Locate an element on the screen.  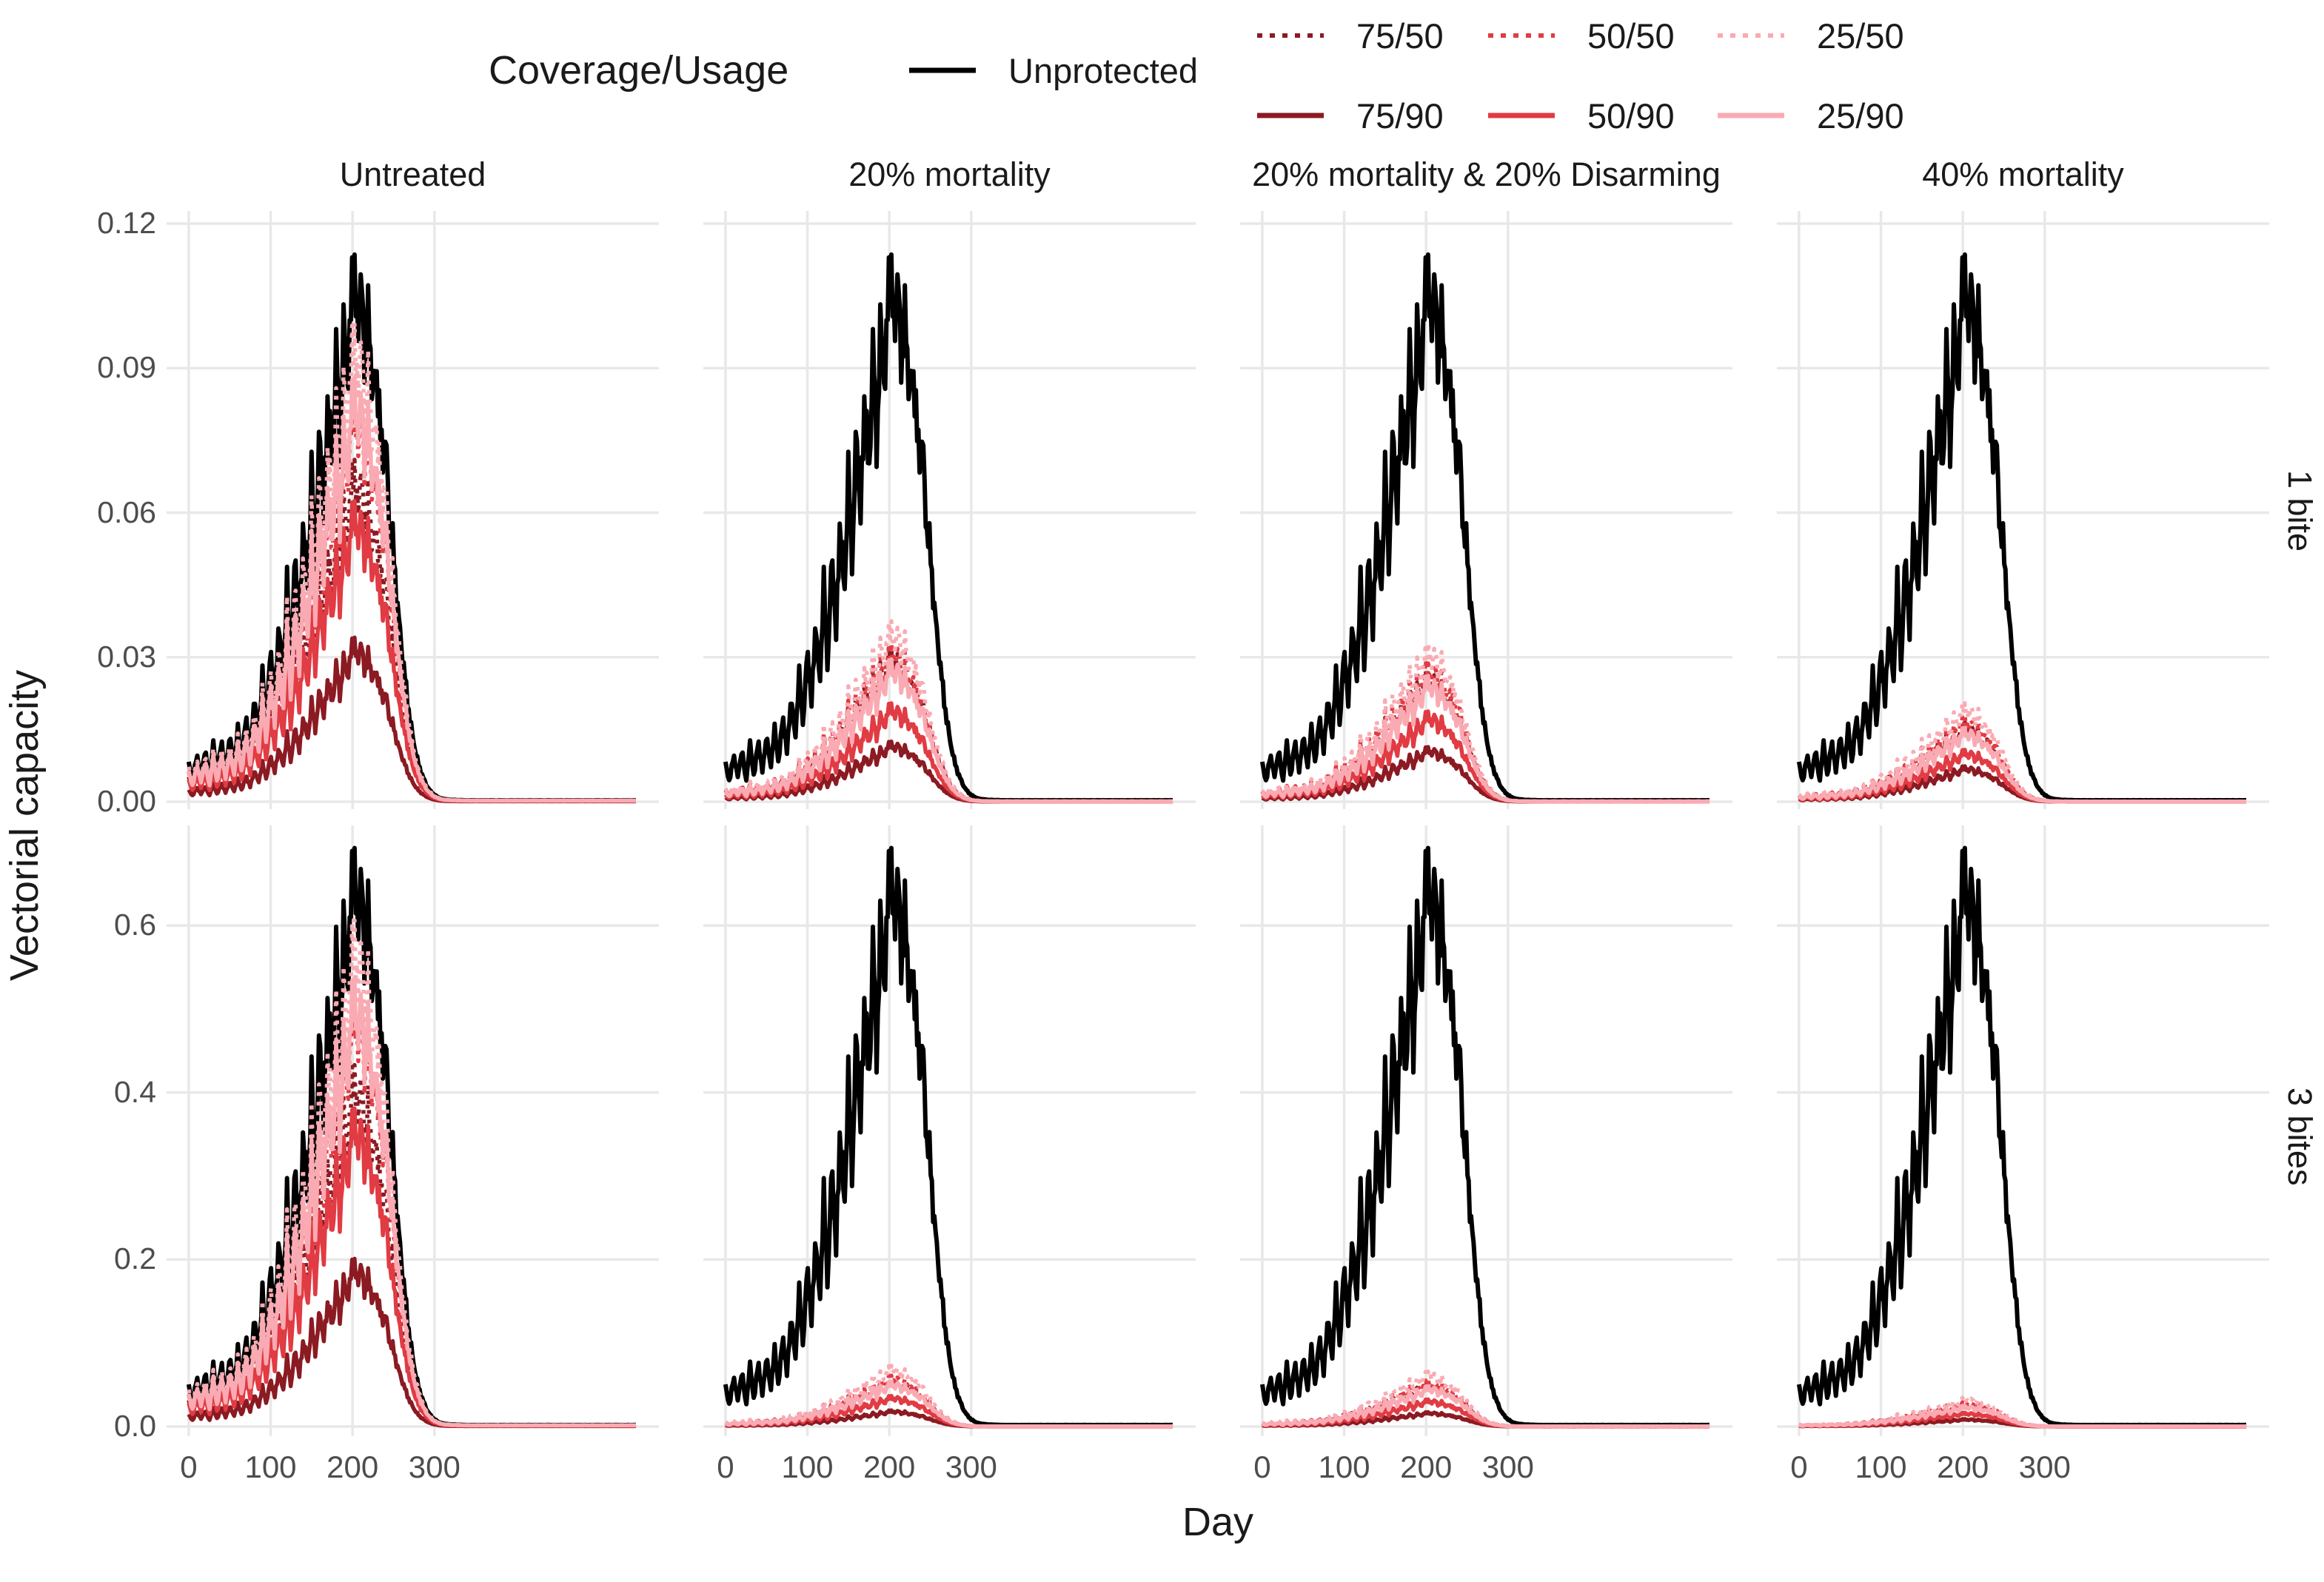
legend-entry-label: 25/50 is located at coordinates (1861, 36).